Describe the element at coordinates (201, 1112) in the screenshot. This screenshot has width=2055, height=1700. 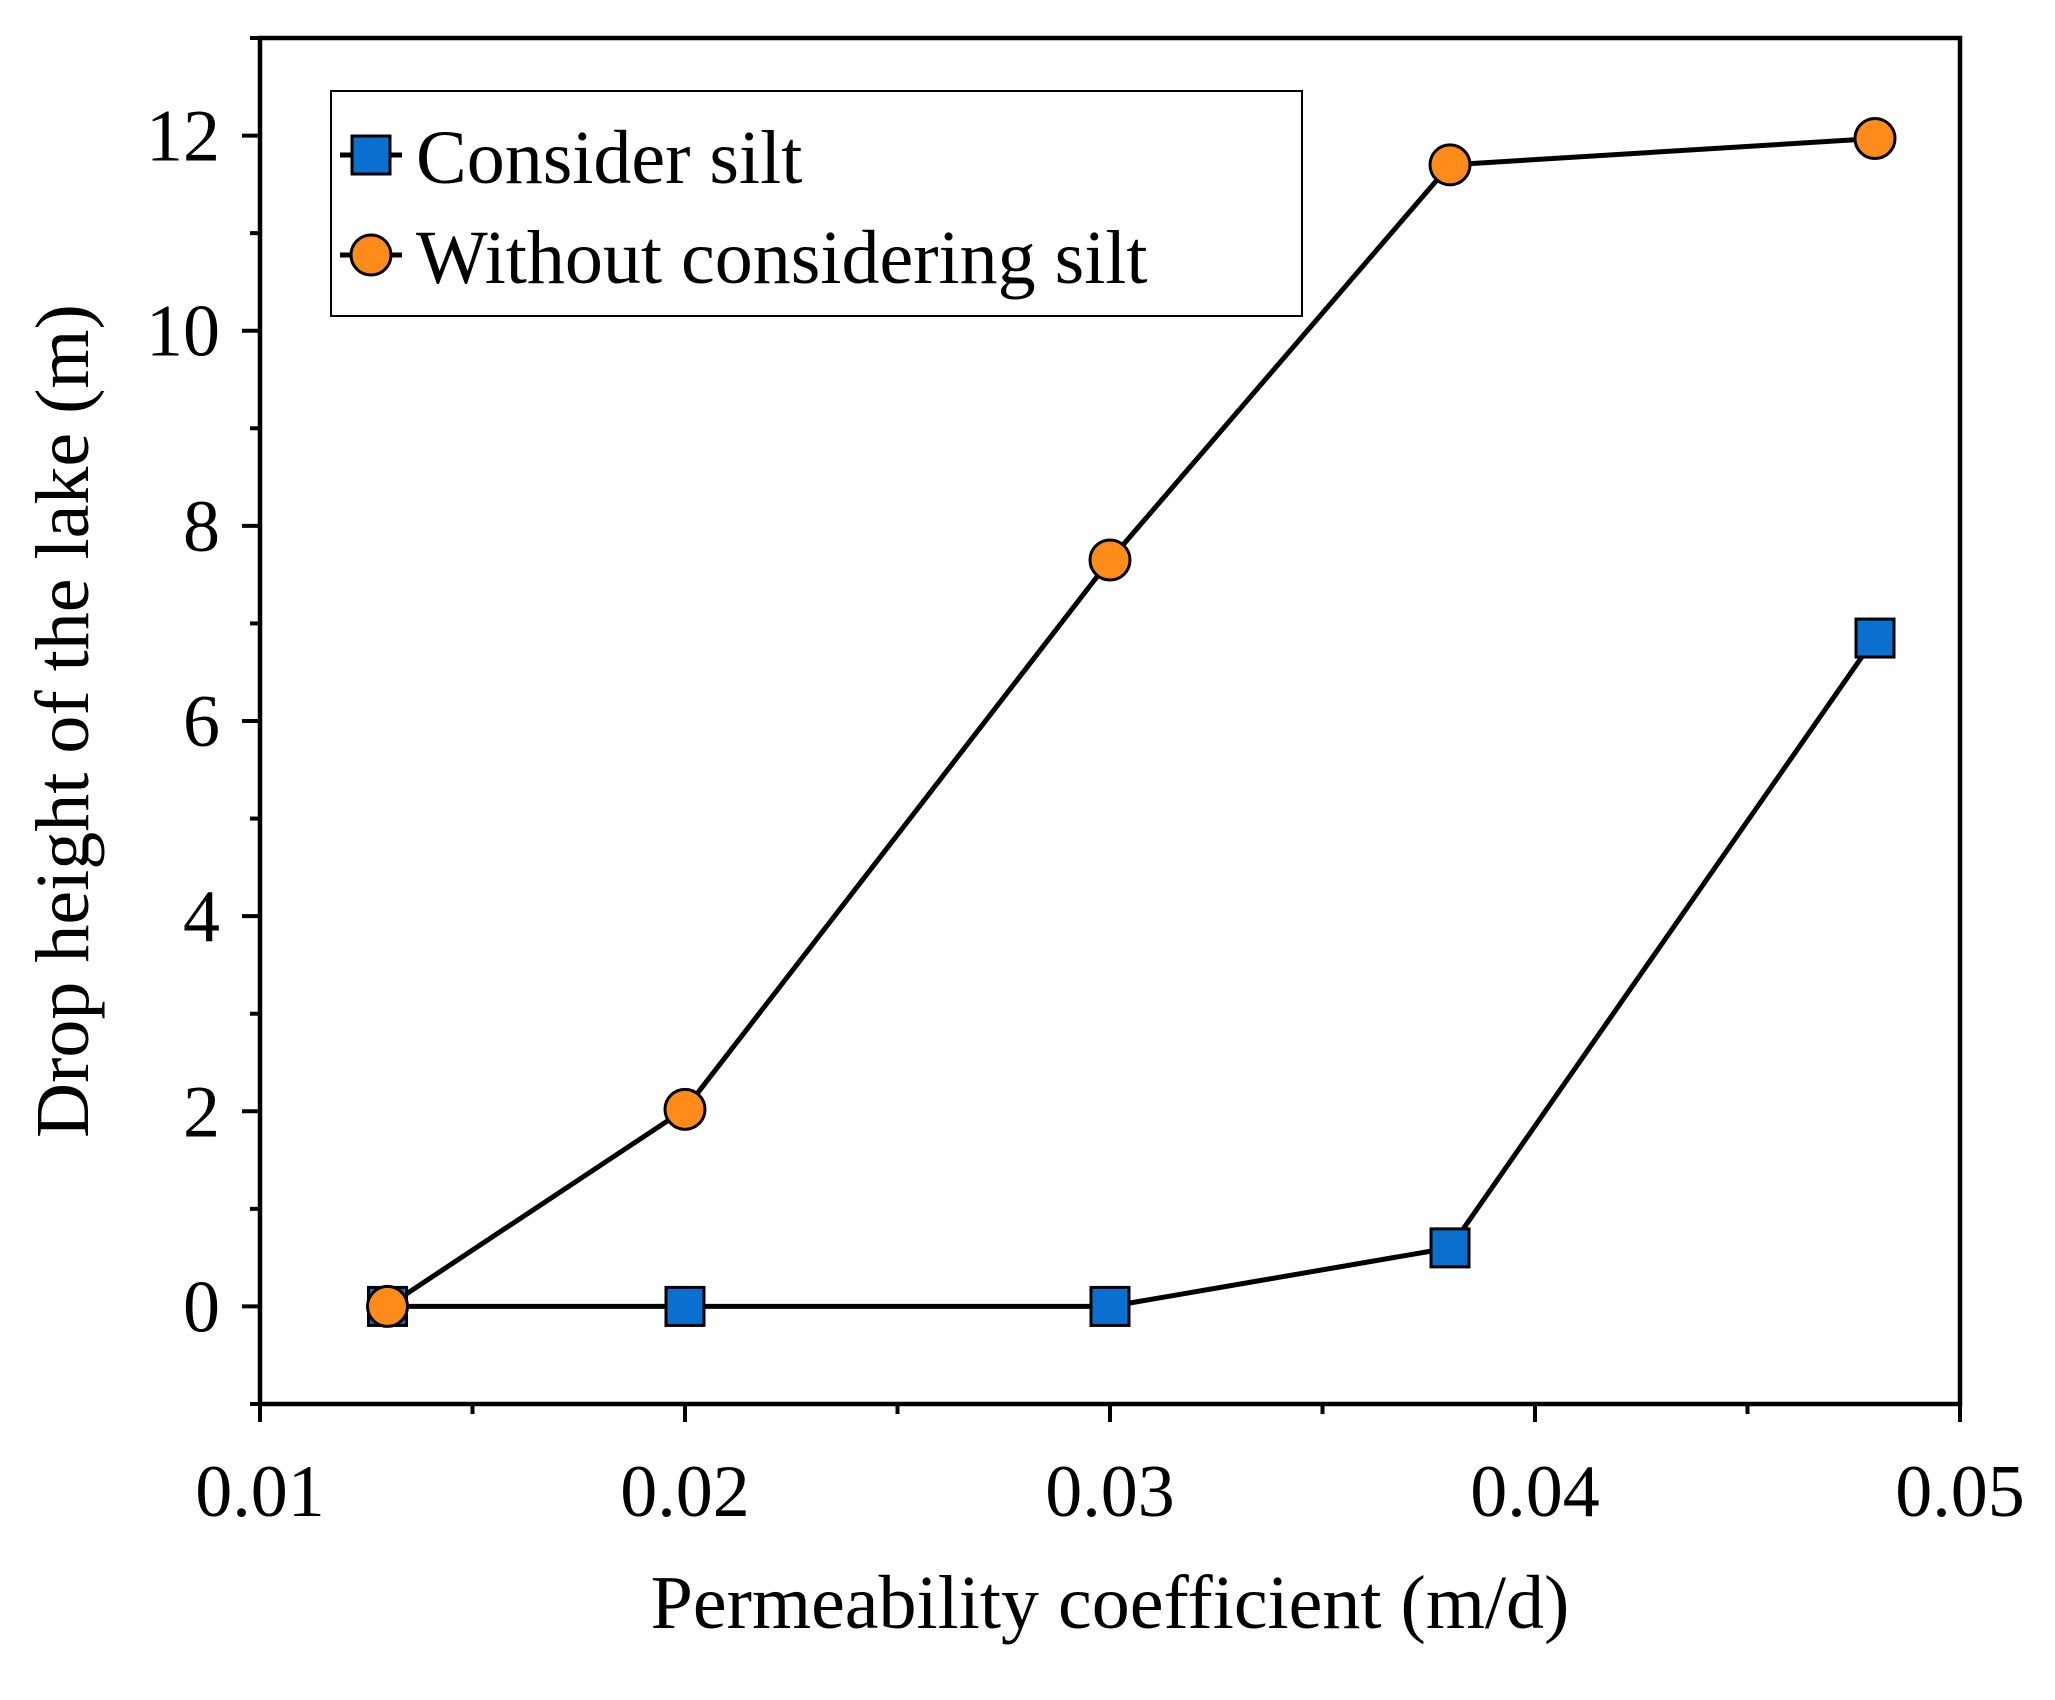
I see `y-tick-label: 2` at that location.